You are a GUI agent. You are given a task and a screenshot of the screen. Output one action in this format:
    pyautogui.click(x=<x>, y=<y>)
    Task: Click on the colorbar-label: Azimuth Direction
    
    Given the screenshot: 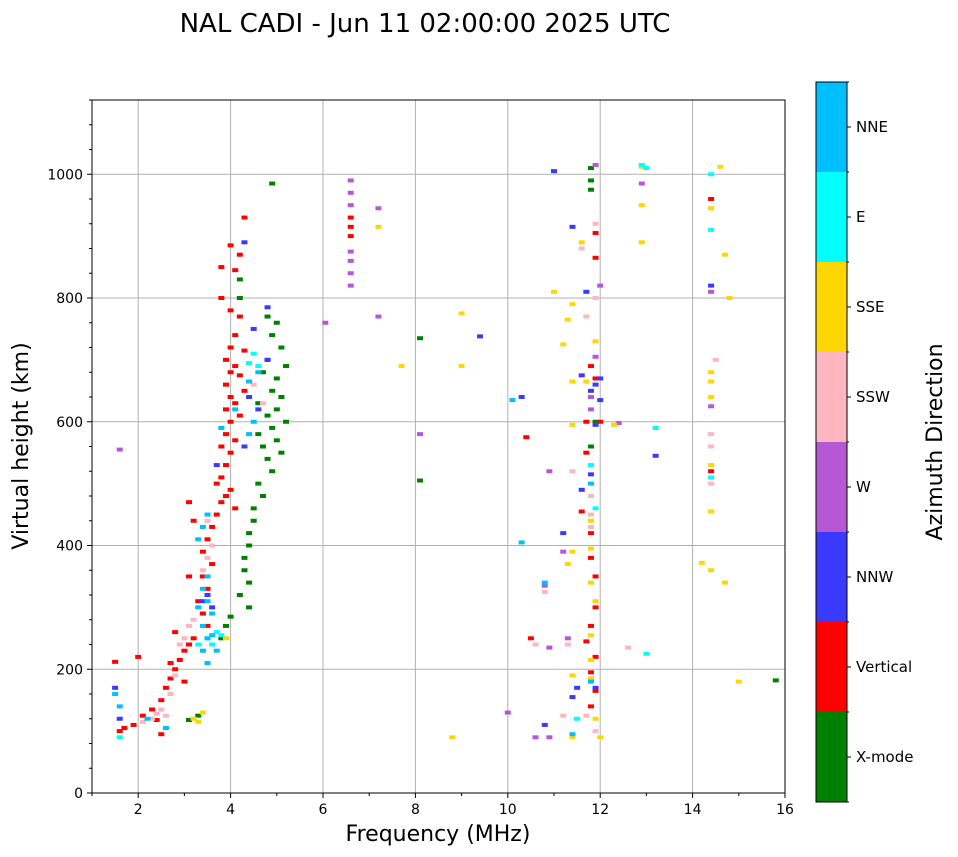 What is the action you would take?
    pyautogui.click(x=935, y=441)
    